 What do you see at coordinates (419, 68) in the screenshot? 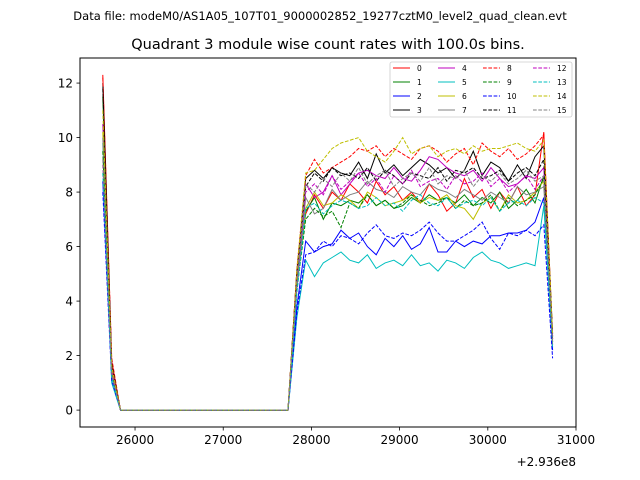
I see `legend-label: 0` at bounding box center [419, 68].